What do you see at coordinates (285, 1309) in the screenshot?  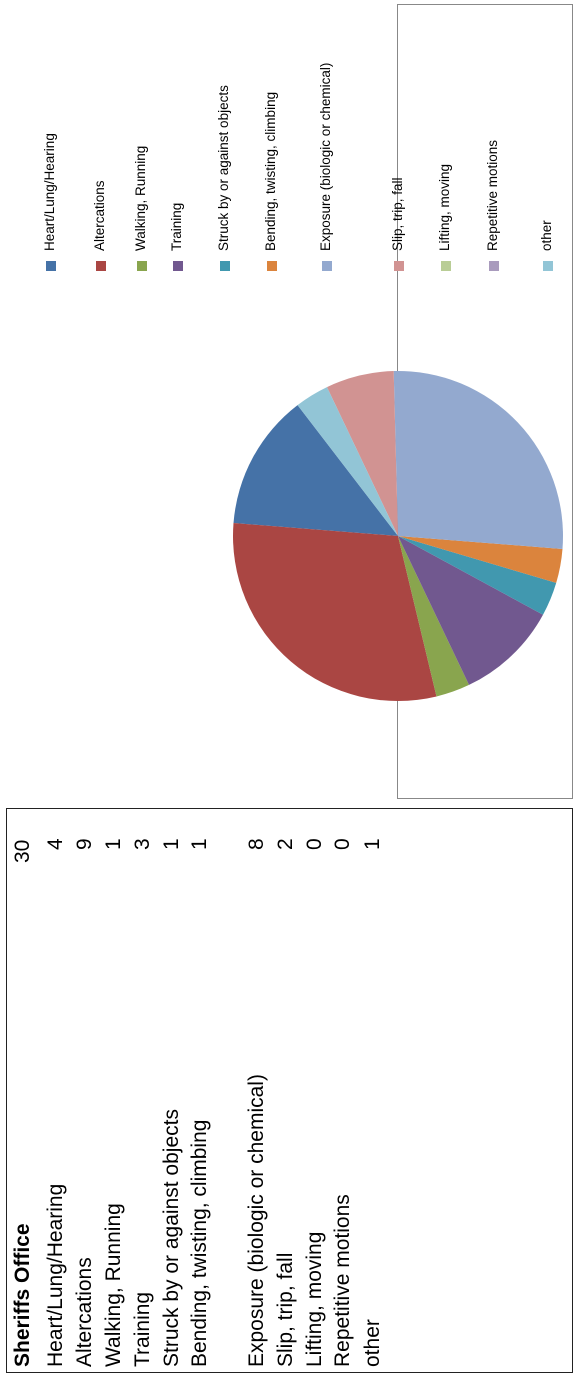 I see `table-row-label-7: Slip, trip, fall` at bounding box center [285, 1309].